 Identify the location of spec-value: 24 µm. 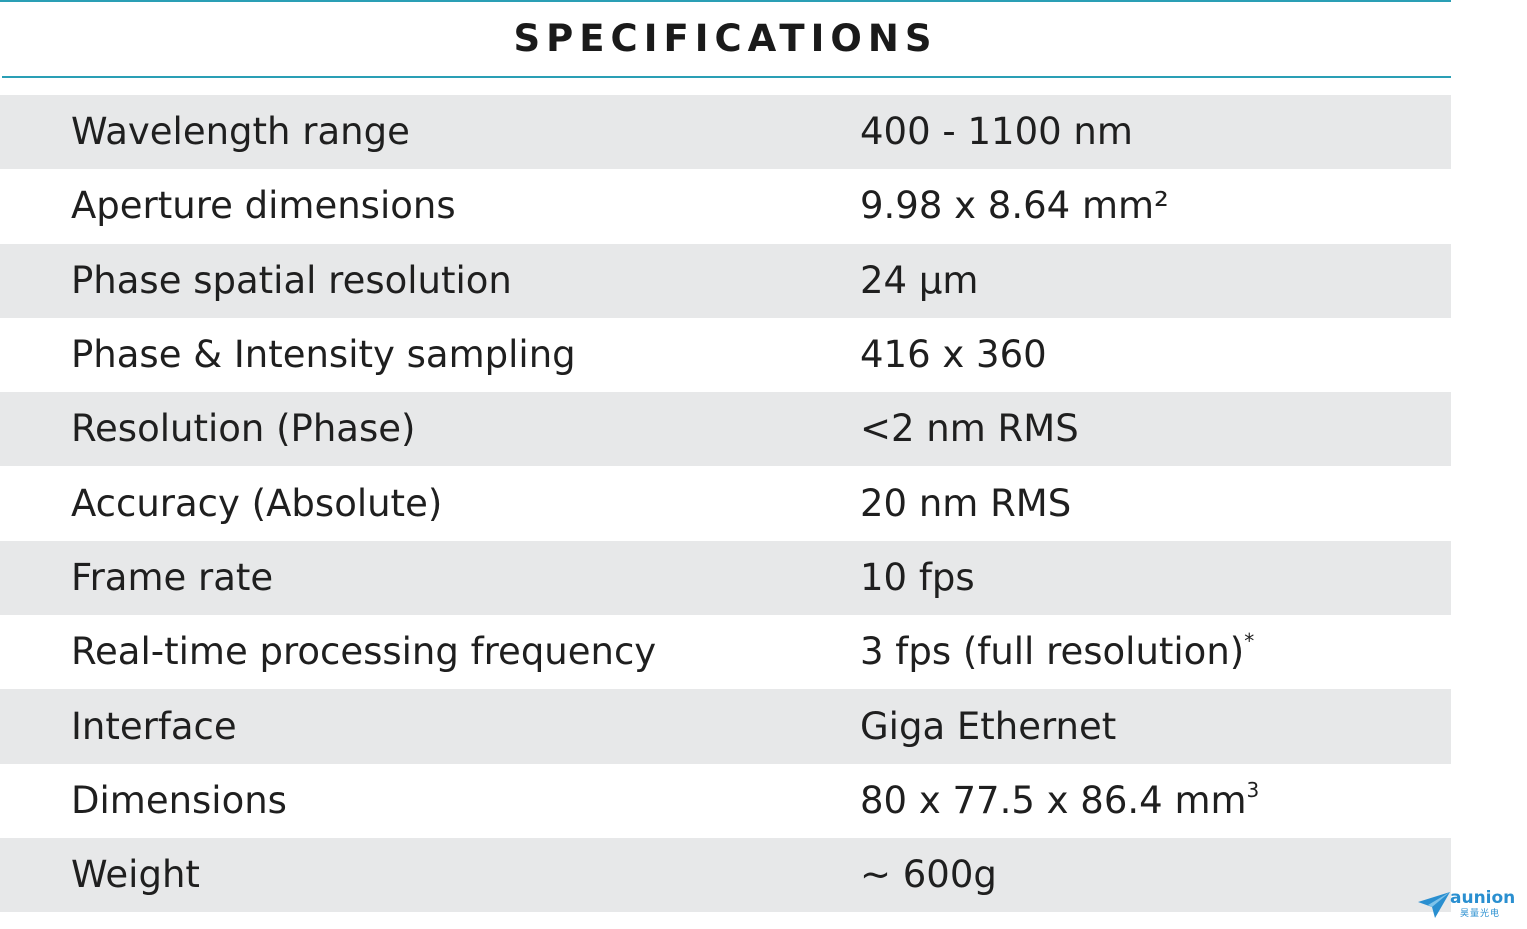
(919, 280).